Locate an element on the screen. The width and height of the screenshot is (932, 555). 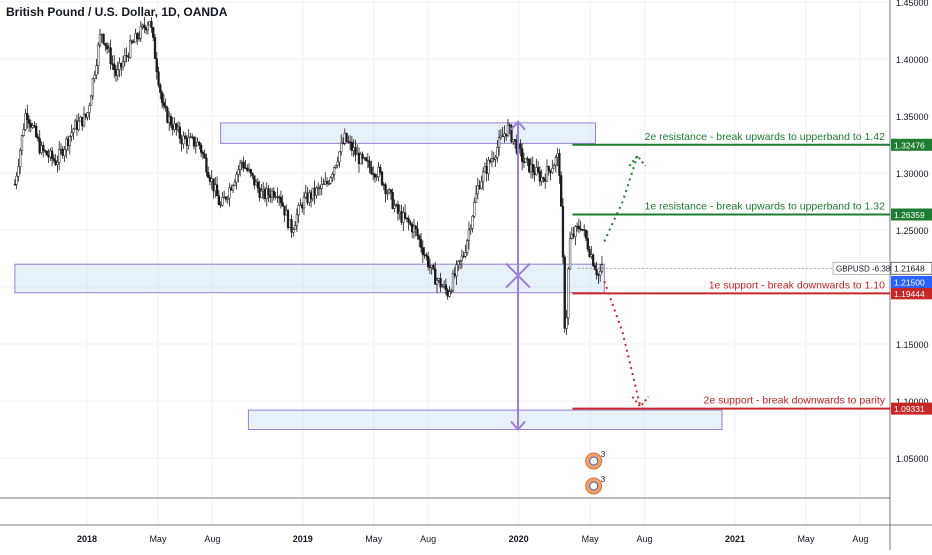
zone-price-badge is located at coordinates (911, 281).